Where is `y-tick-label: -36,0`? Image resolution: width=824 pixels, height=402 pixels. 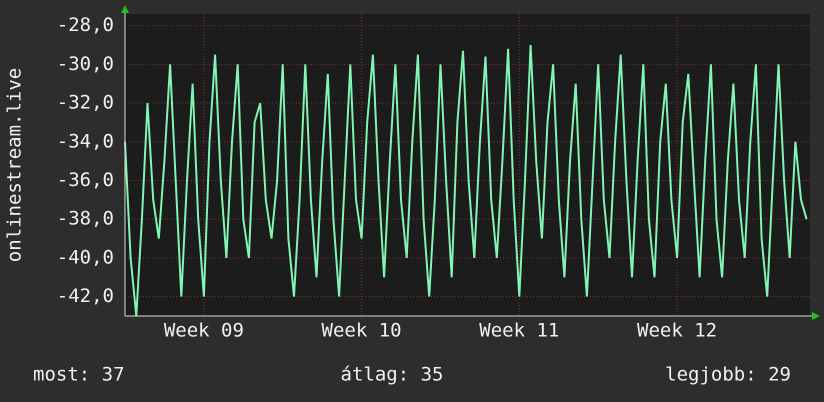 y-tick-label: -36,0 is located at coordinates (85, 180).